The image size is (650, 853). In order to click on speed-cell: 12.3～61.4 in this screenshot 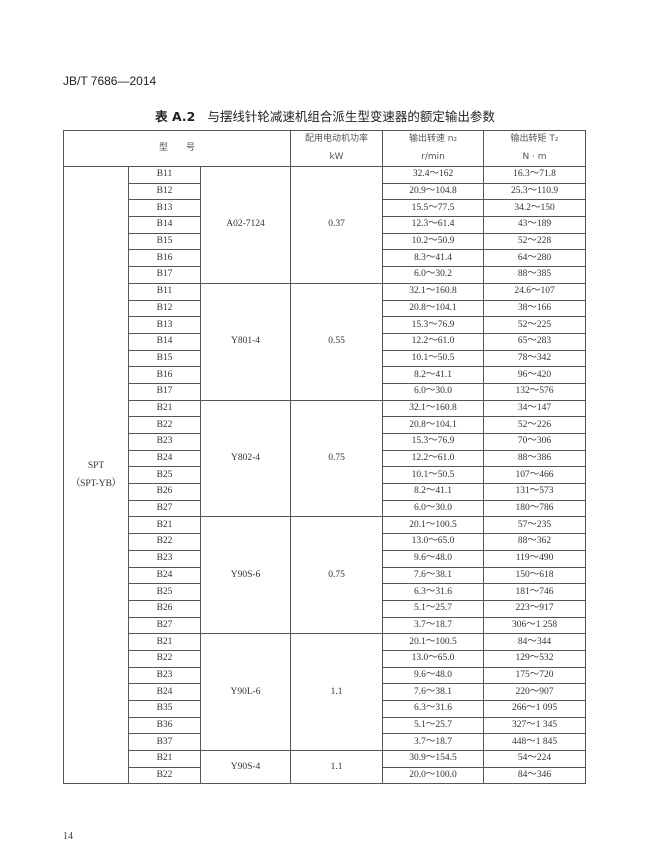, I will do `click(433, 225)`.